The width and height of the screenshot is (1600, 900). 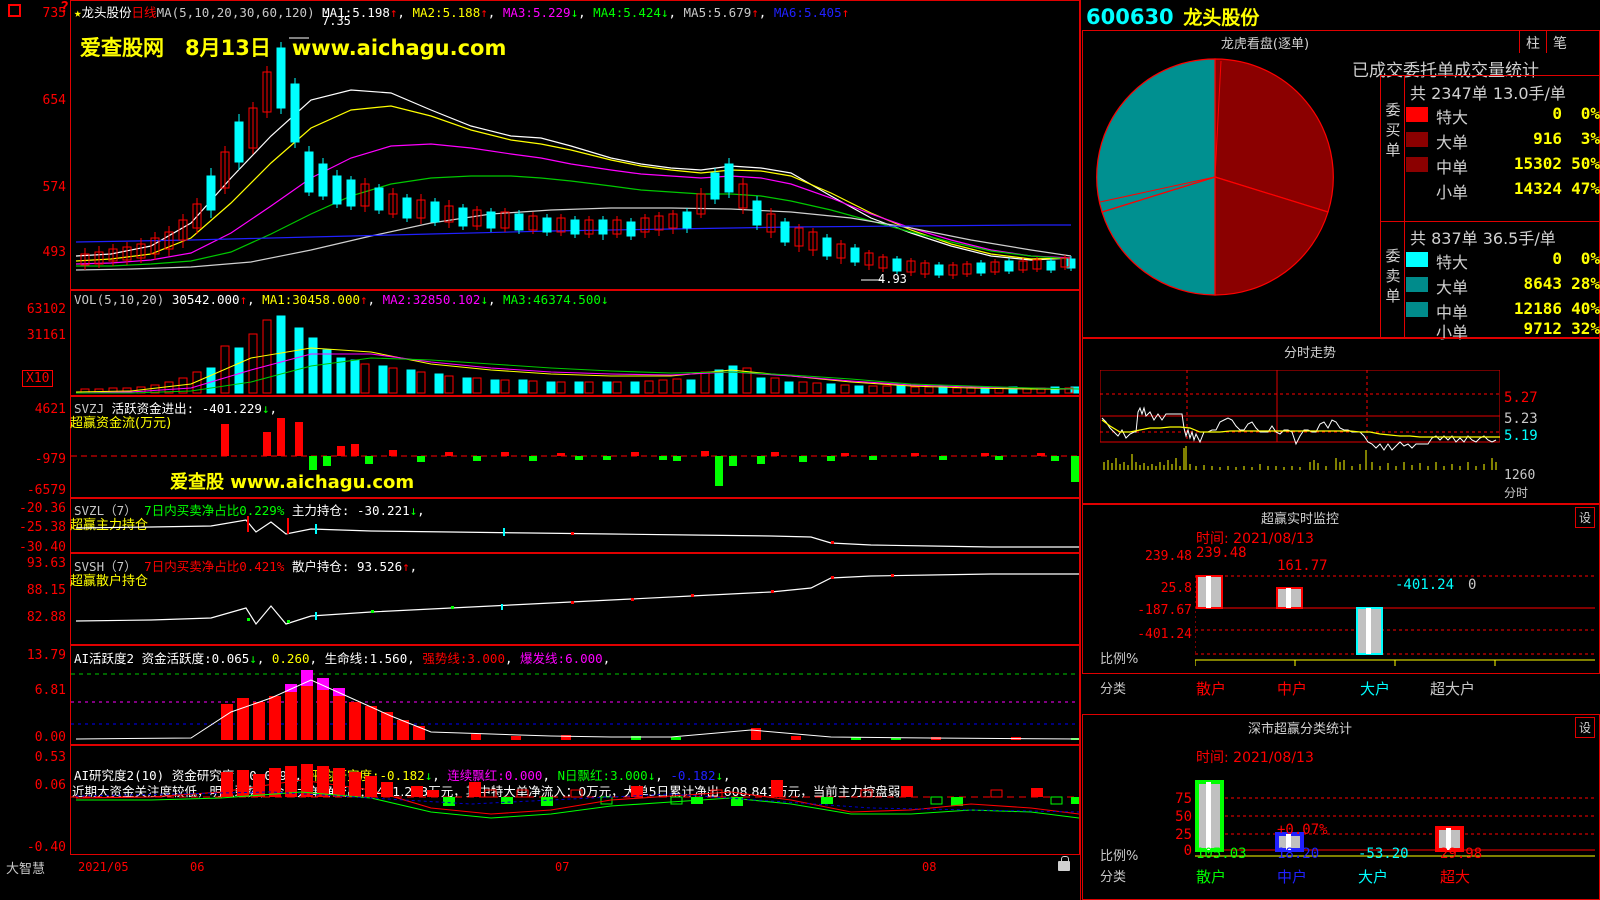 What do you see at coordinates (383, 510) in the screenshot?
I see `svzl-holding-value: -30.221` at bounding box center [383, 510].